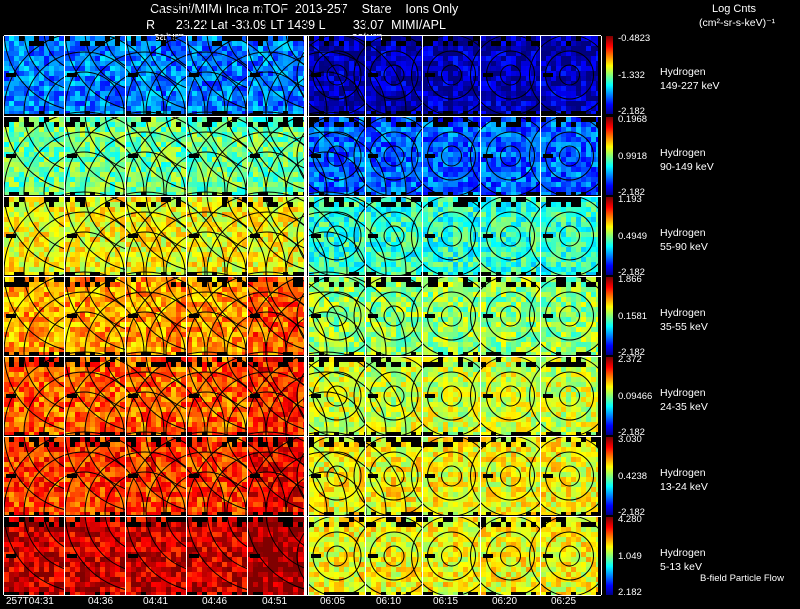  Describe the element at coordinates (389, 601) in the screenshot. I see `time-tick-label: 06:10` at that location.